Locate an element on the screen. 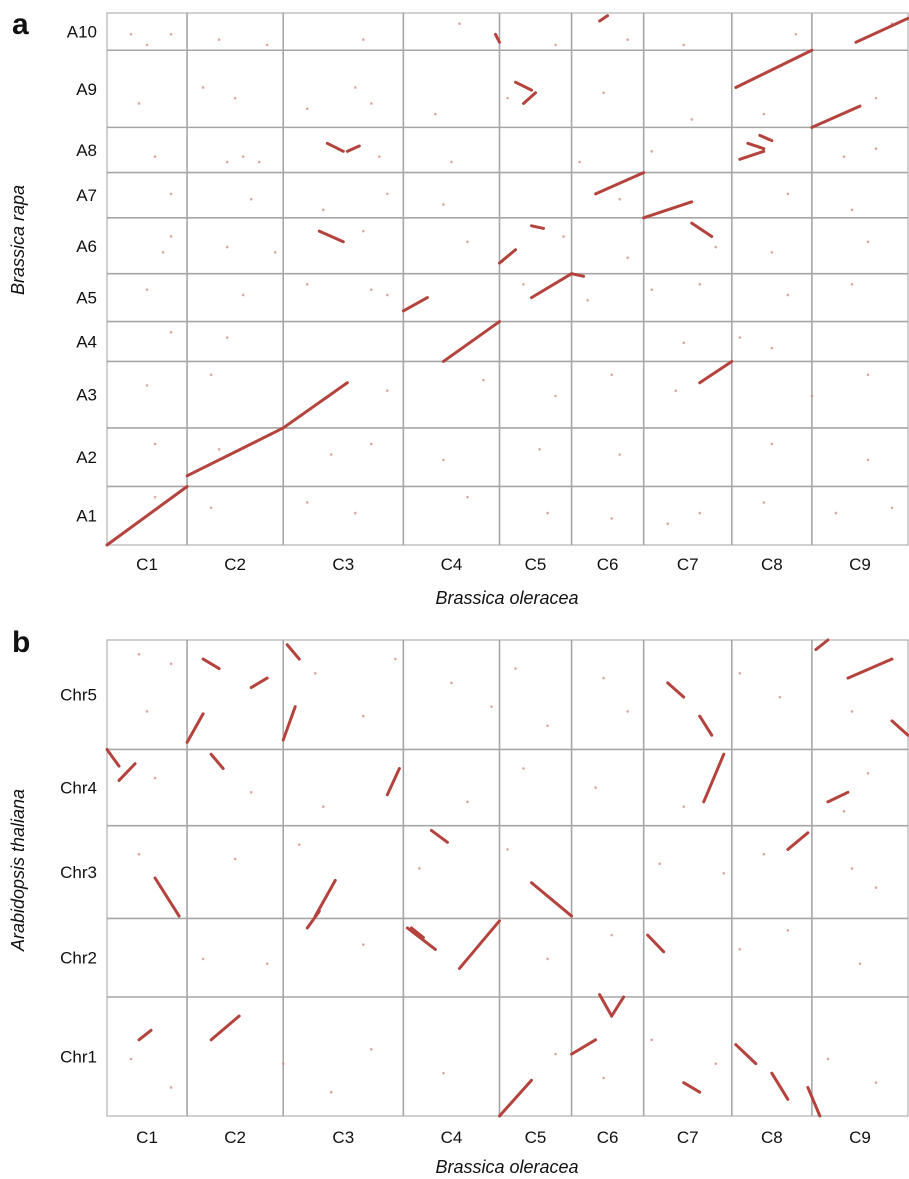  y-tick-label-b-chr3: Chr3 is located at coordinates (78, 872).